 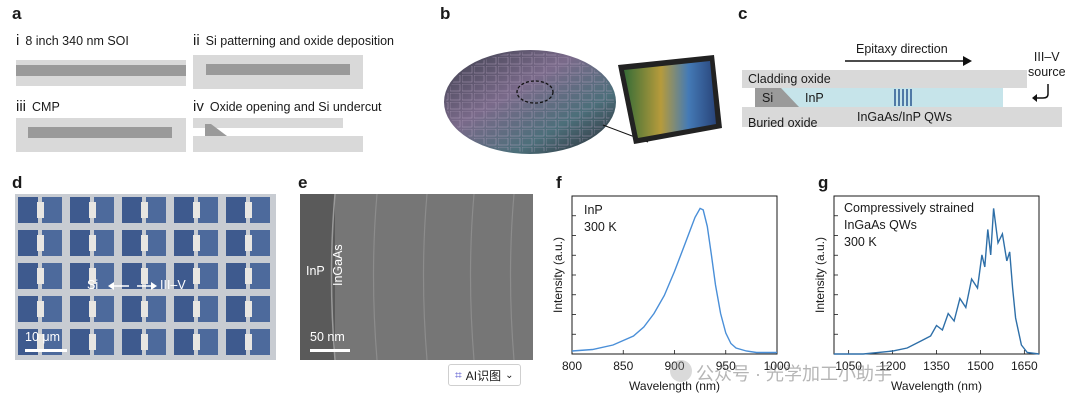 What do you see at coordinates (1024, 366) in the screenshot?
I see `x-tick-label: 1650` at bounding box center [1024, 366].